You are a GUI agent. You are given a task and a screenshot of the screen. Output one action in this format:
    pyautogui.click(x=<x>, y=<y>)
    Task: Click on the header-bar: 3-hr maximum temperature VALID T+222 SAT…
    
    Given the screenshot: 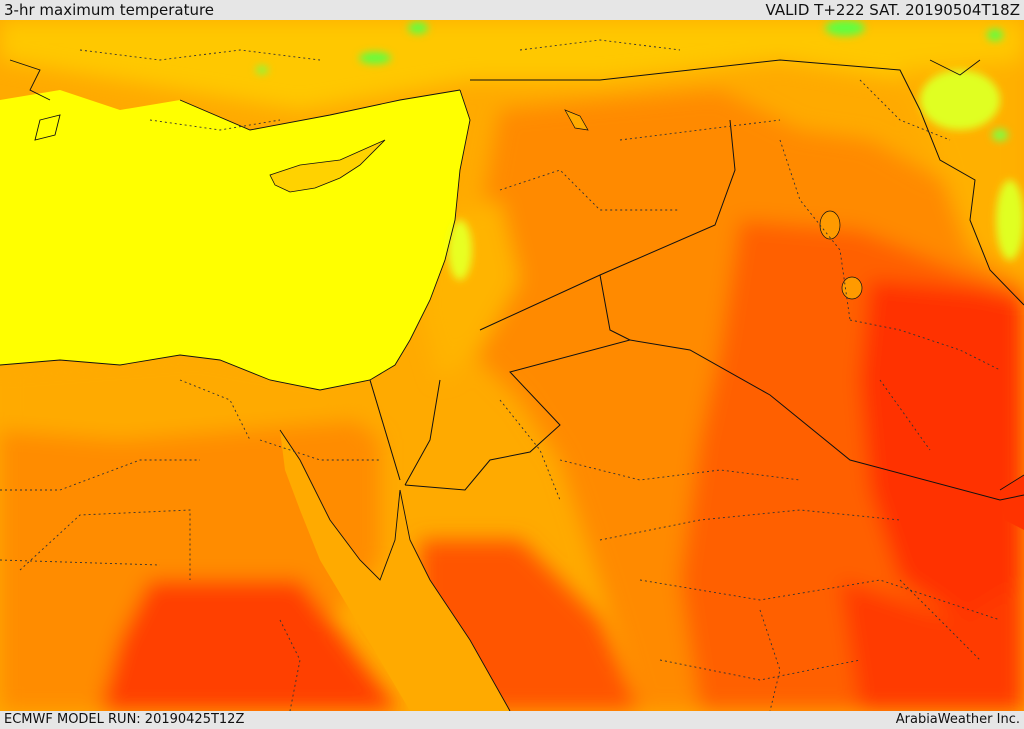 What is the action you would take?
    pyautogui.click(x=512, y=10)
    